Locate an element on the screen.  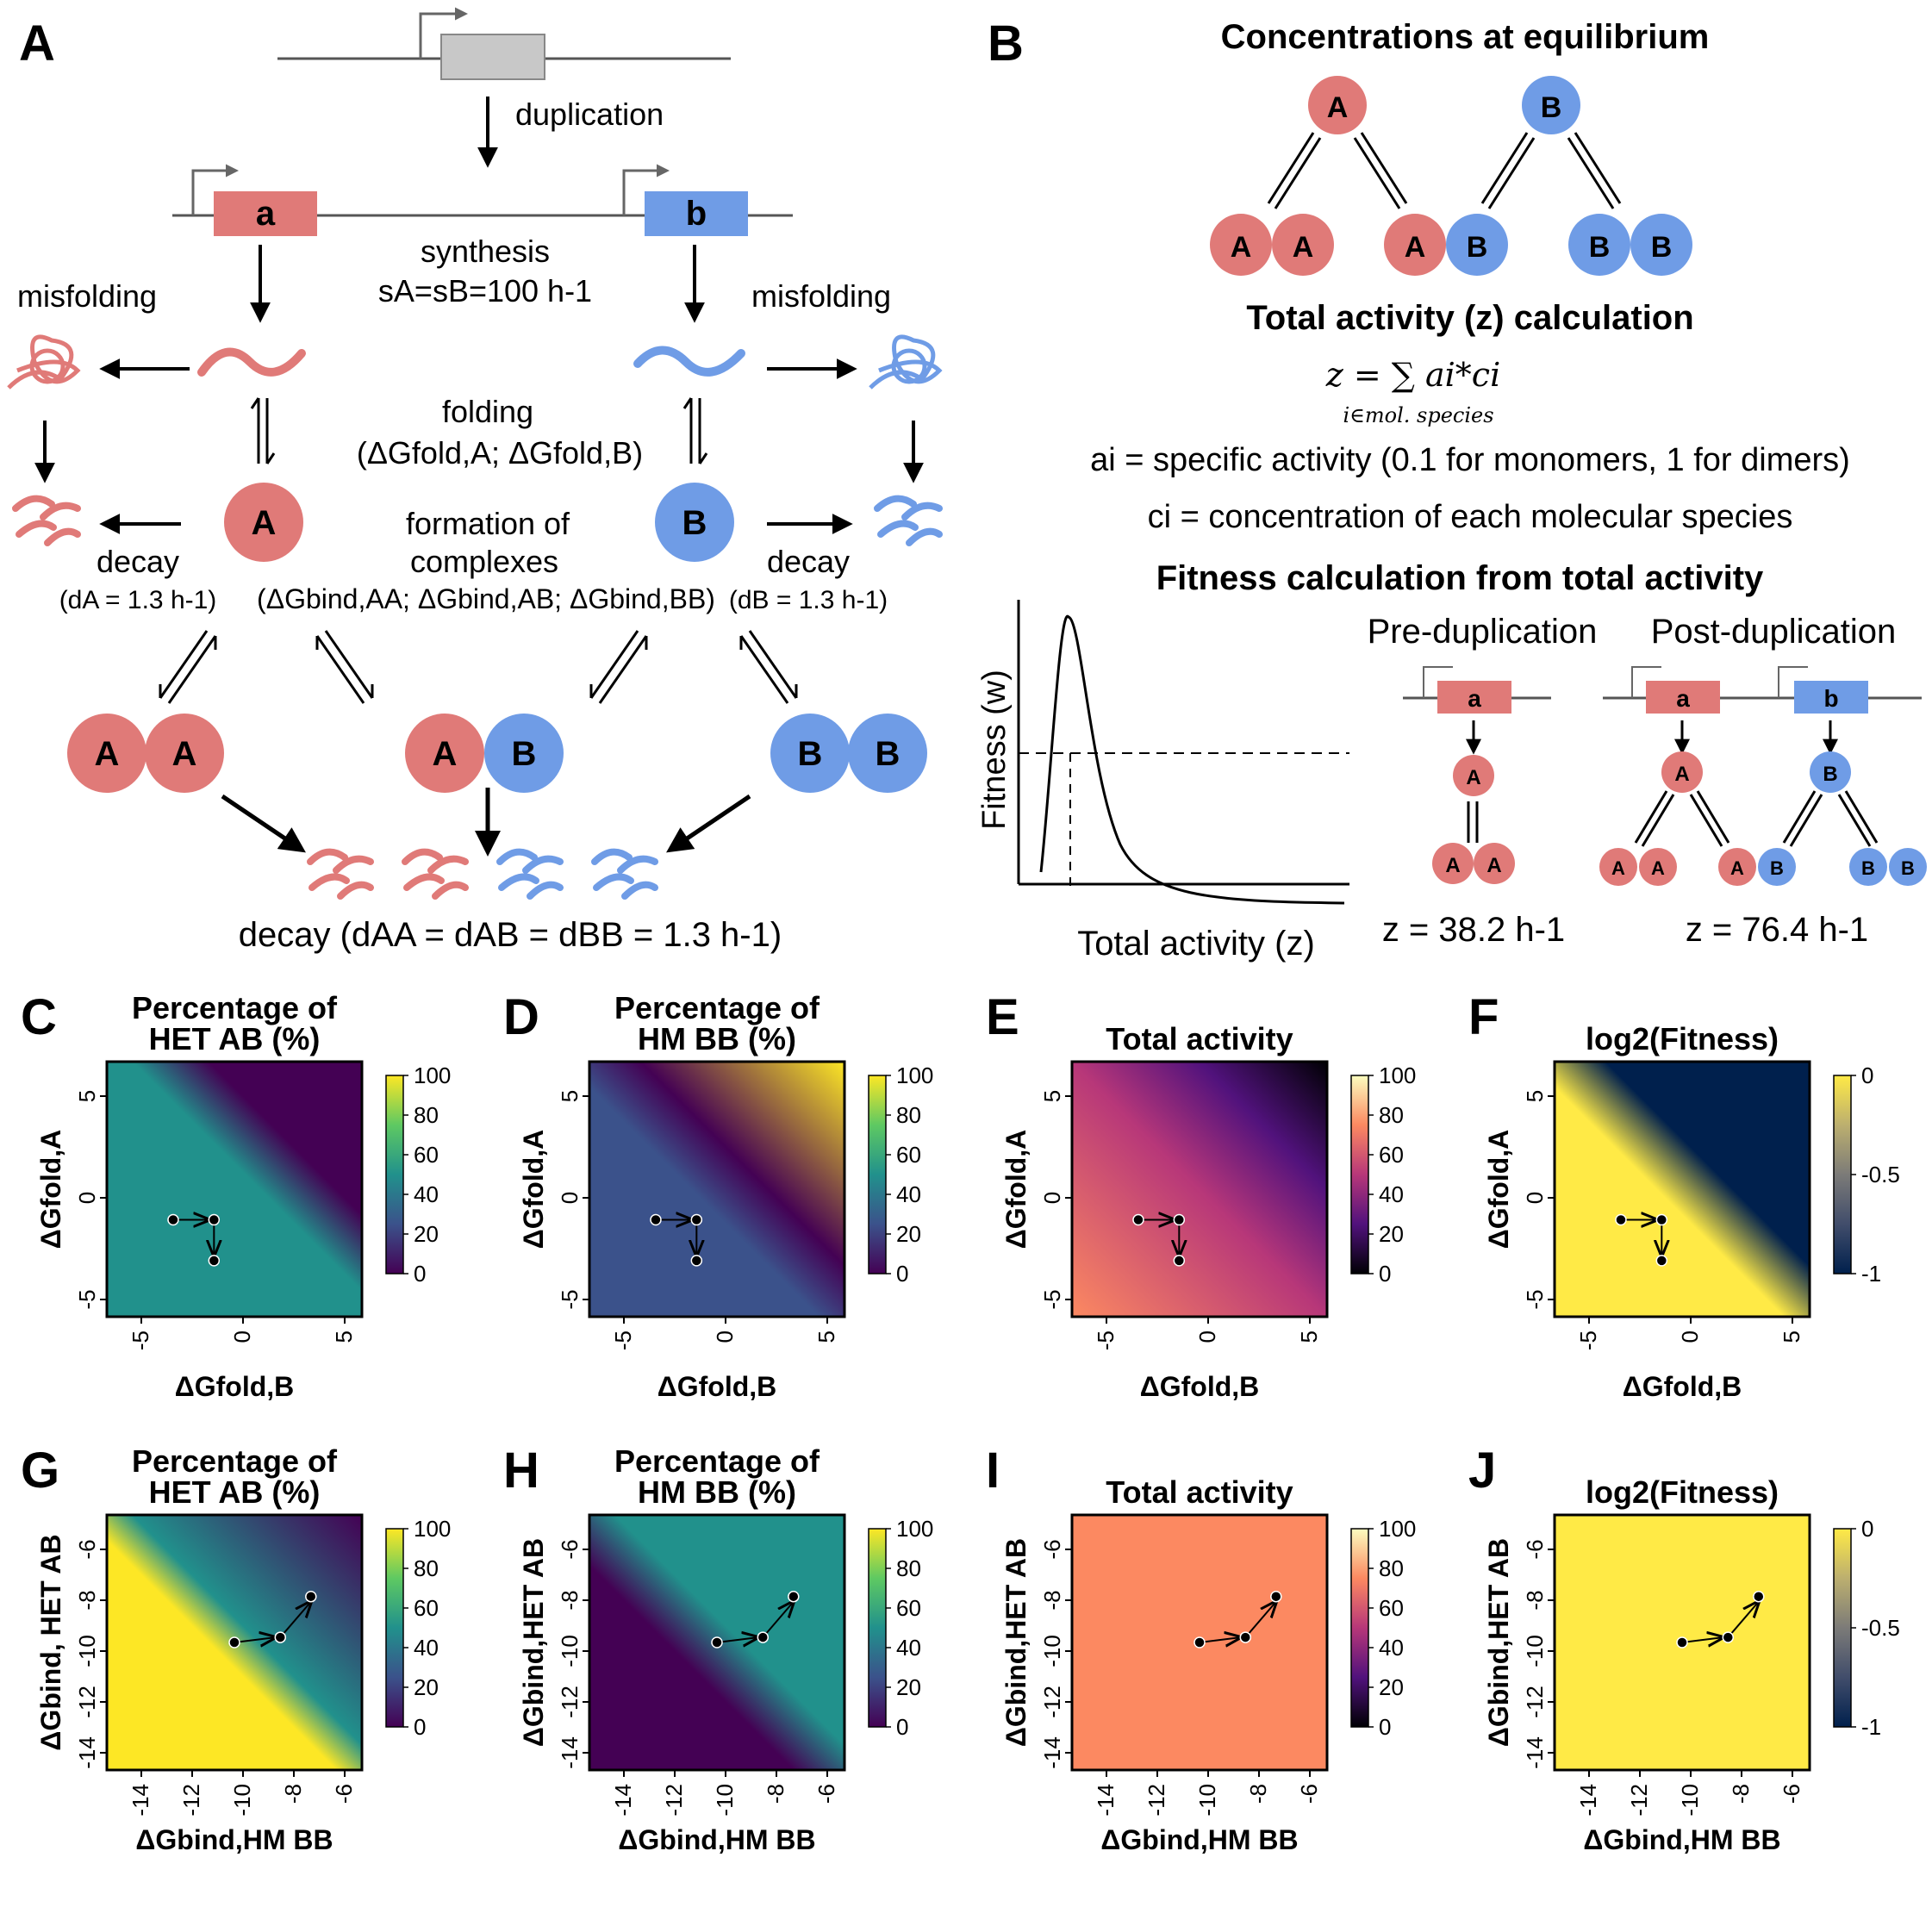
protein-b-label: B is located at coordinates (694, 523).